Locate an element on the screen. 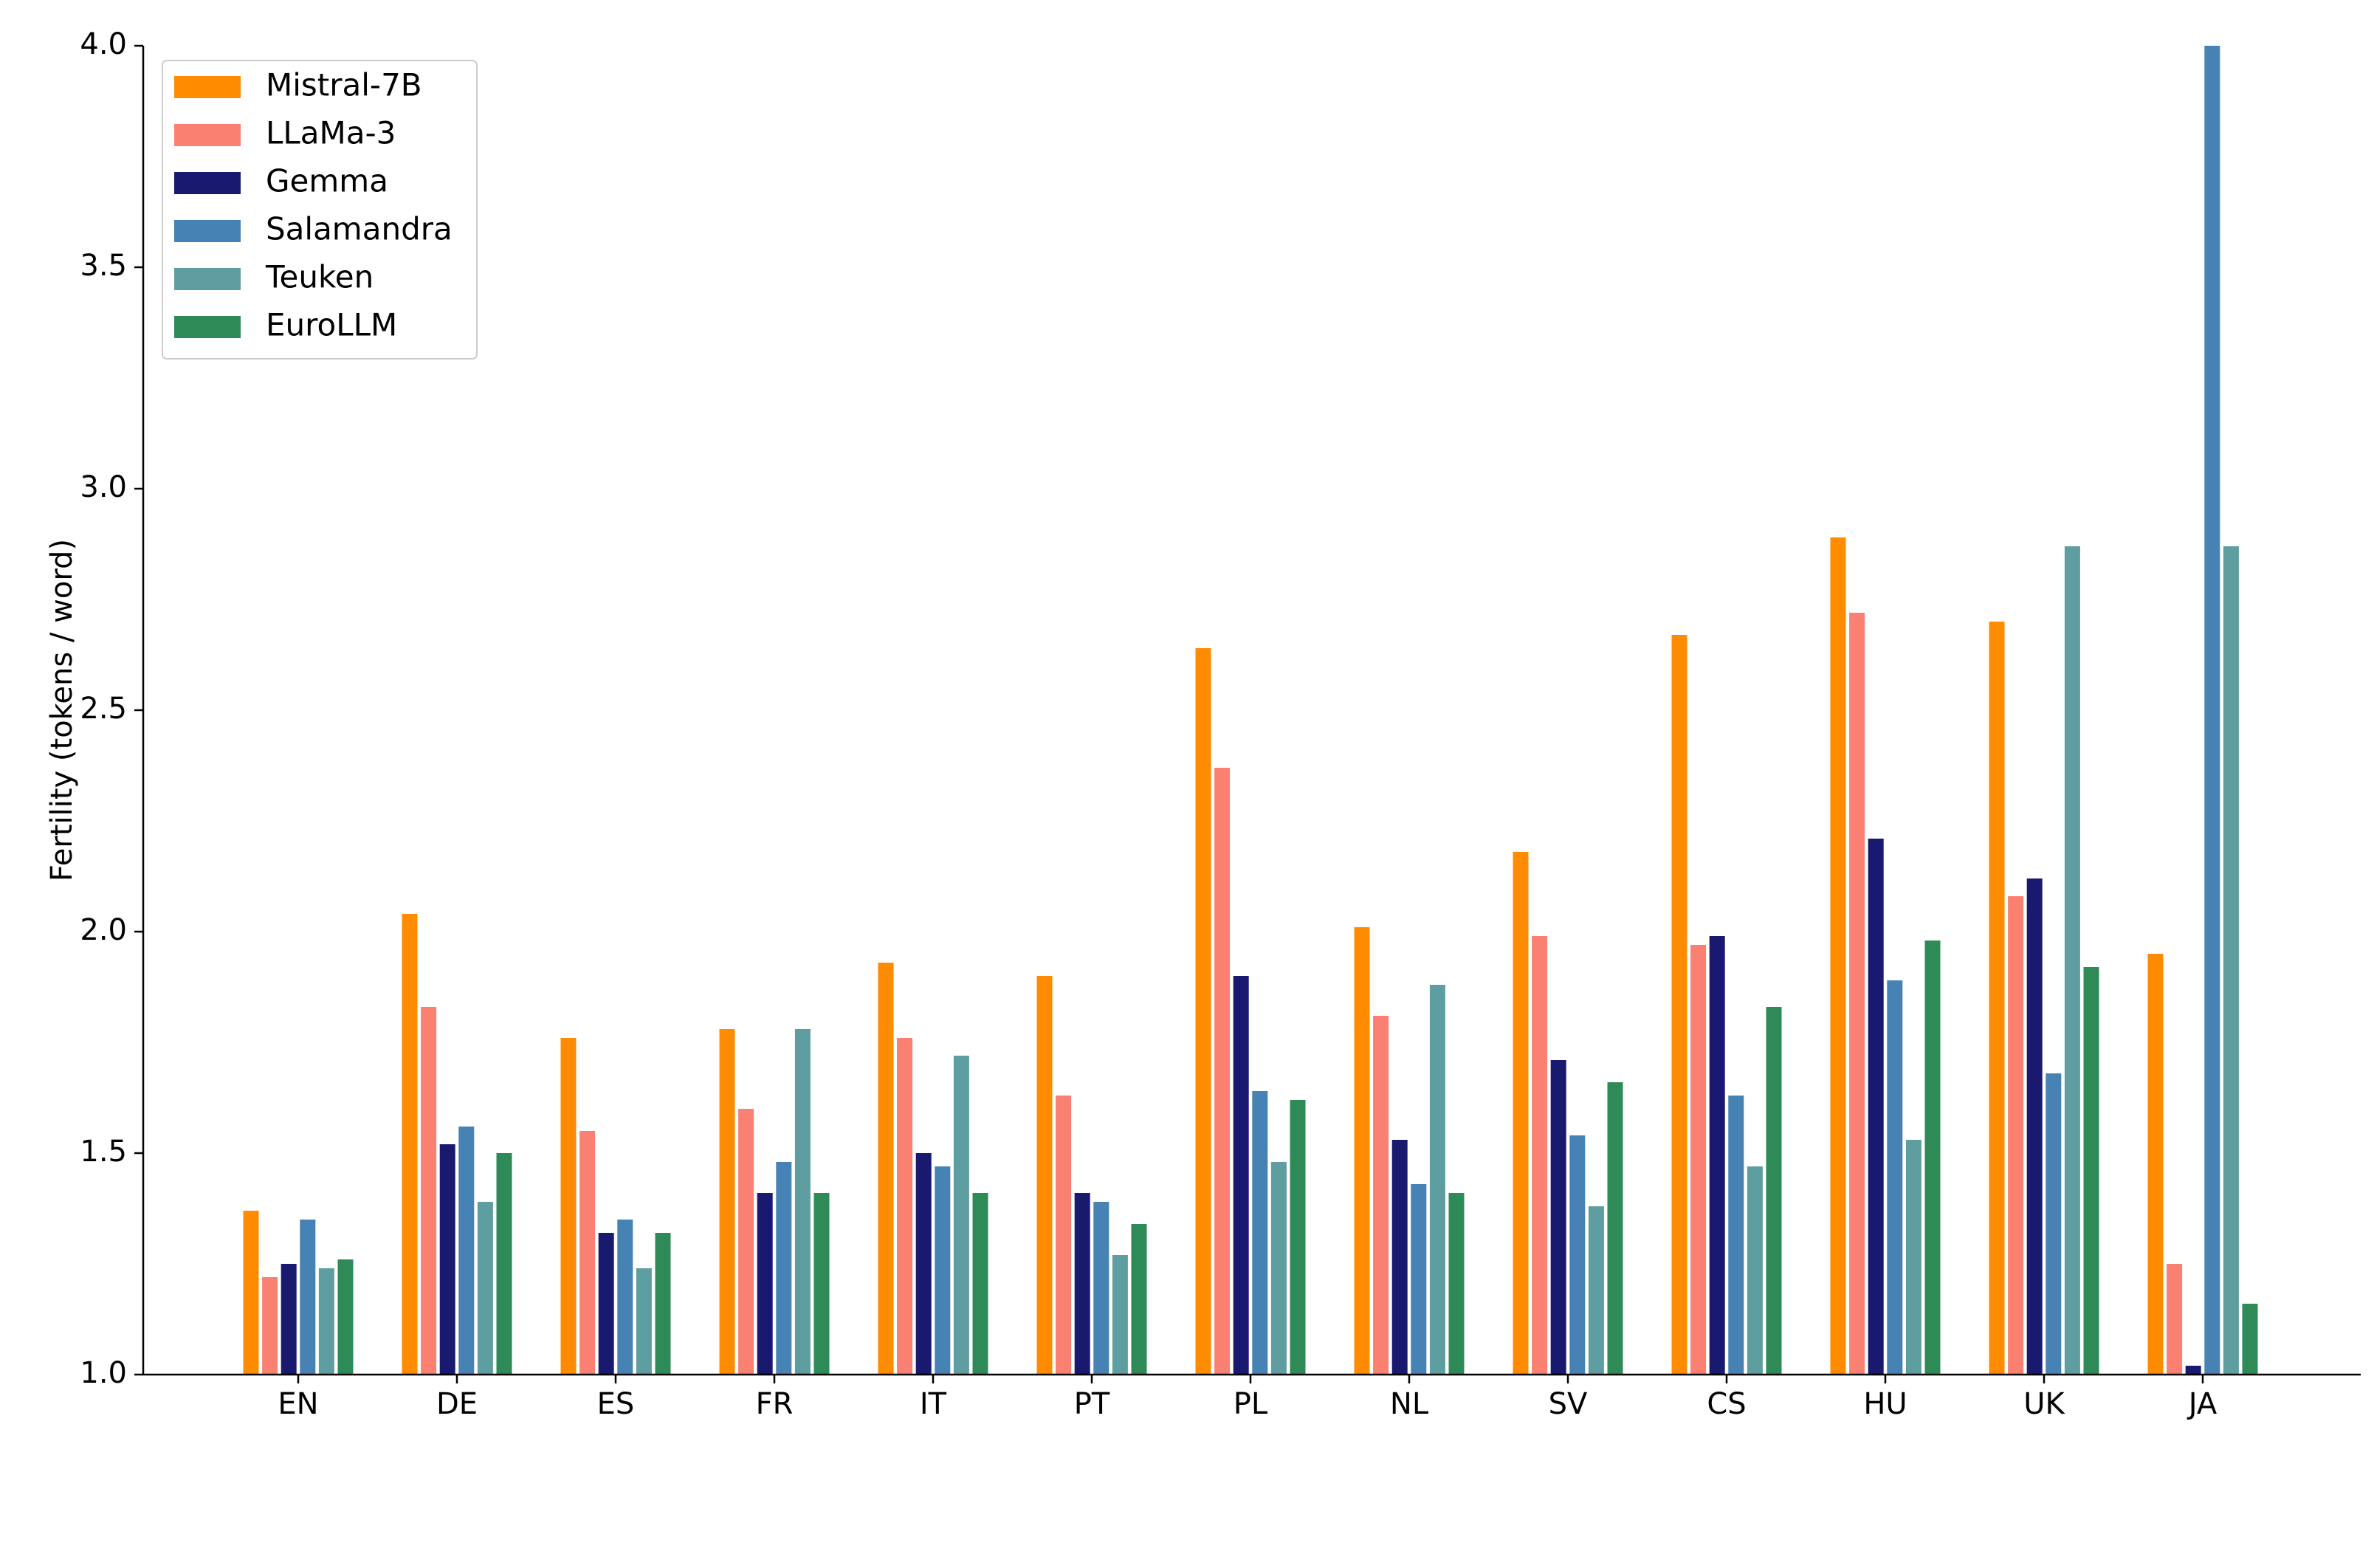 This screenshot has width=2374, height=1568. bar-sv-salamandra is located at coordinates (1577, 1255).